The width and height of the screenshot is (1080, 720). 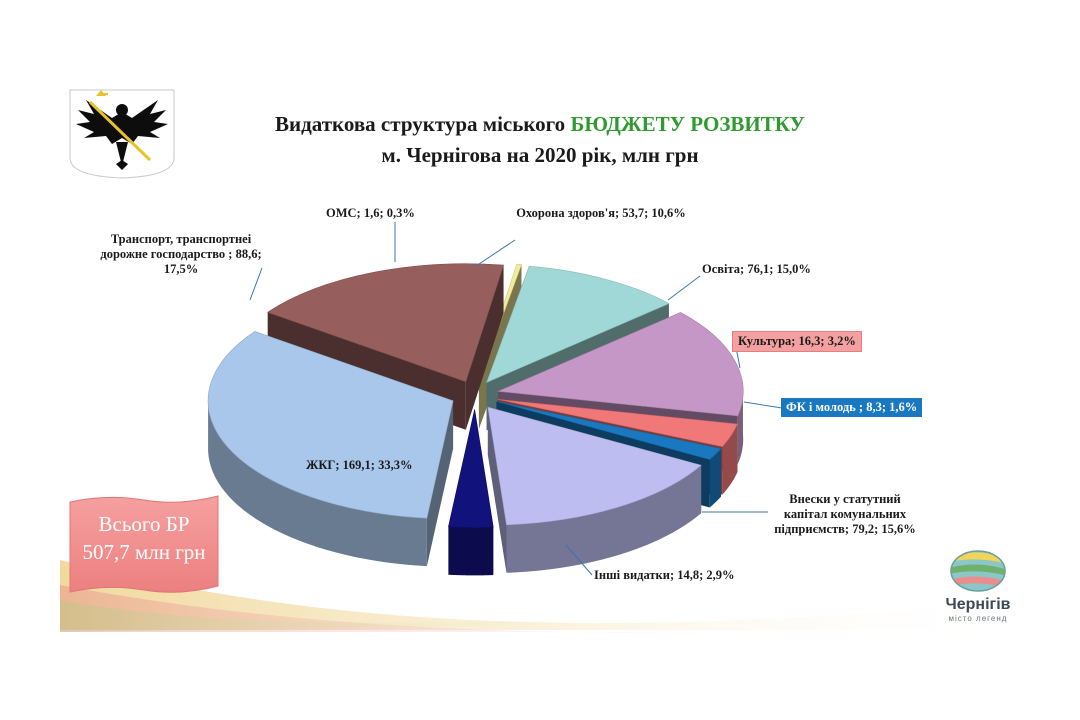 I want to click on slice-label-education: Освіта; 76,1; 15,0%, so click(x=756, y=269).